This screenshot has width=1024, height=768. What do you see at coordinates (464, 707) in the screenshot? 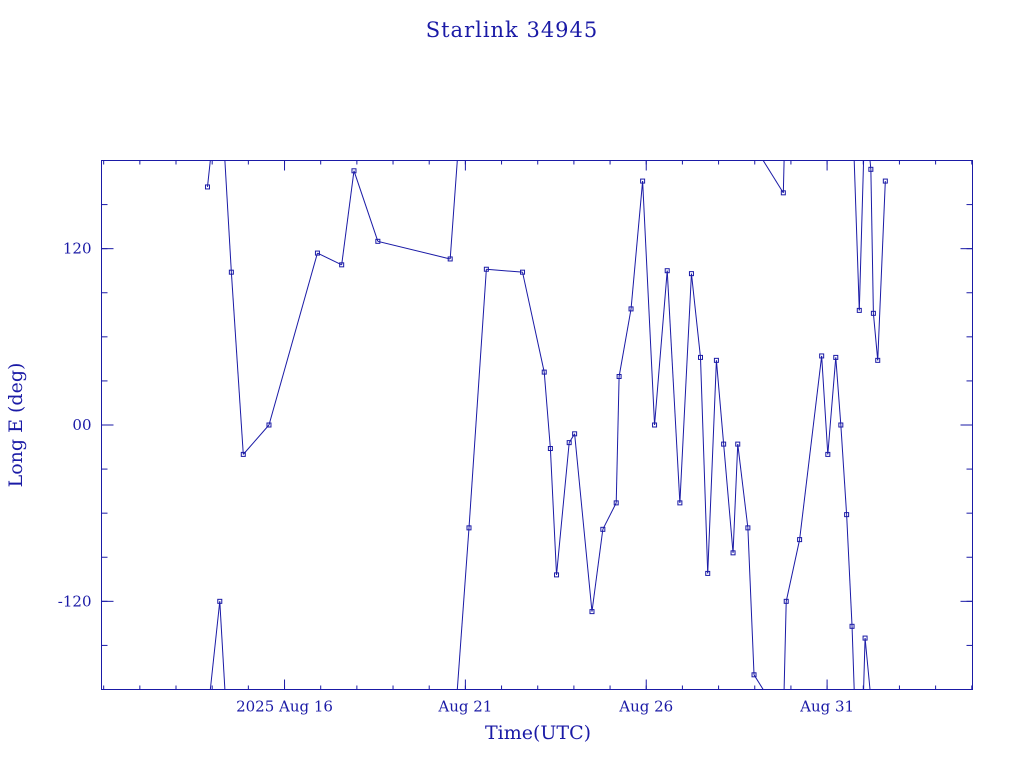
I see `x-tick-label: Aug 21` at bounding box center [464, 707].